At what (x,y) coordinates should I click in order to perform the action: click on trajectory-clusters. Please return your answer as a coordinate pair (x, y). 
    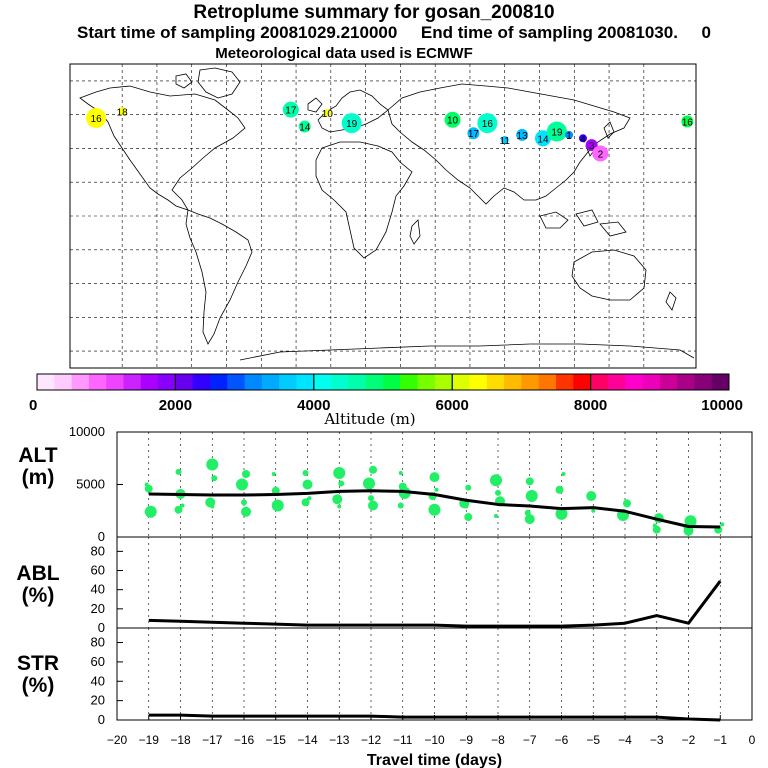
    Looking at the image, I should click on (390, 131).